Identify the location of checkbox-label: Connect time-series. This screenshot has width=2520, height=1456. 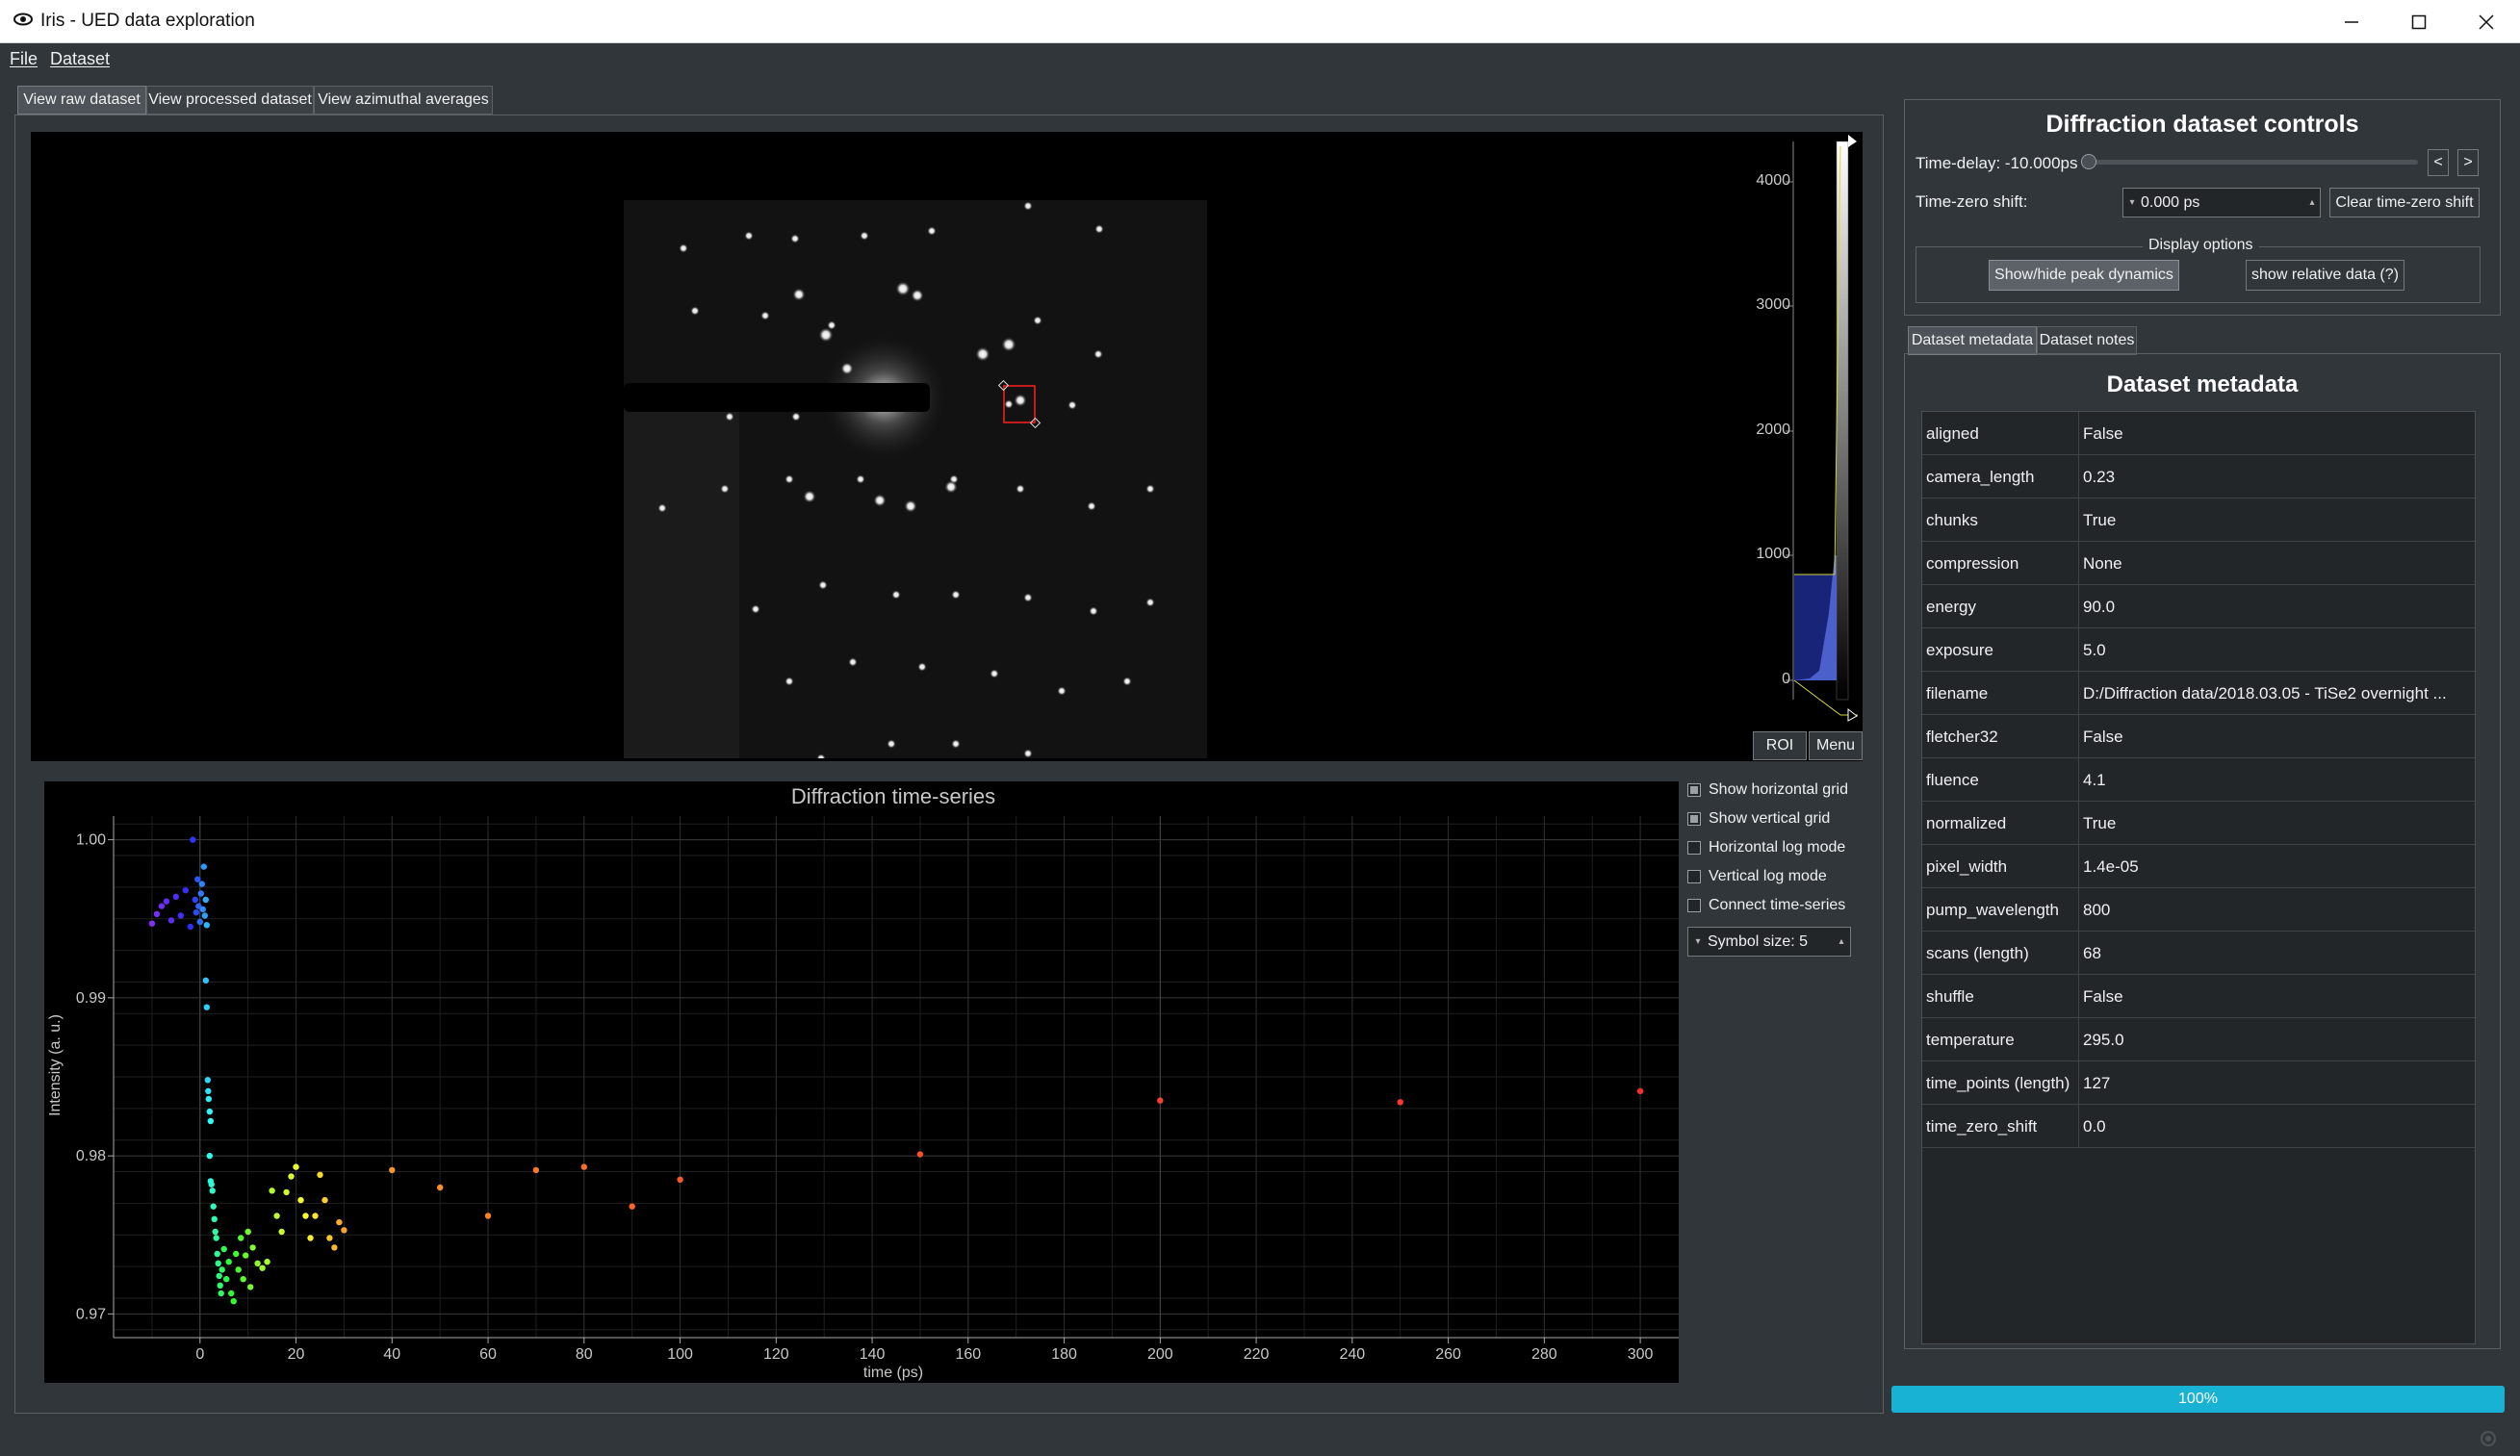
(1778, 905).